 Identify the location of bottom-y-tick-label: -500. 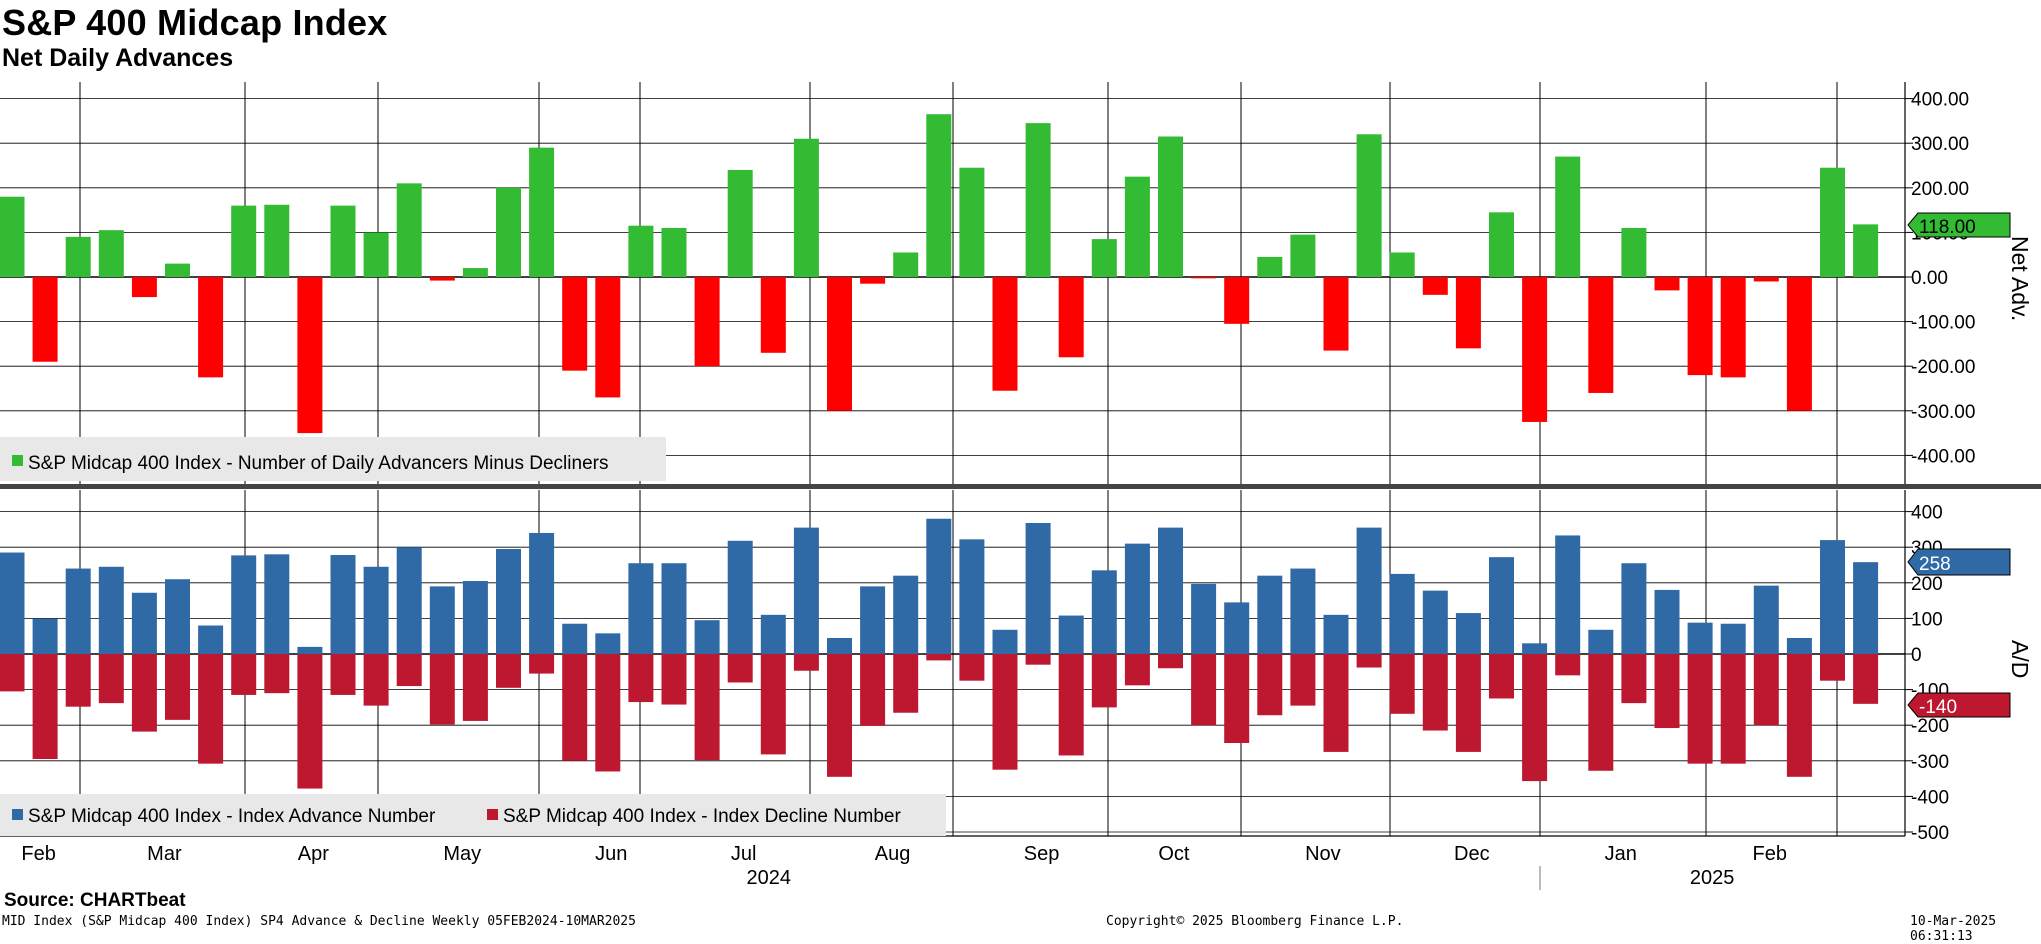
(1930, 833).